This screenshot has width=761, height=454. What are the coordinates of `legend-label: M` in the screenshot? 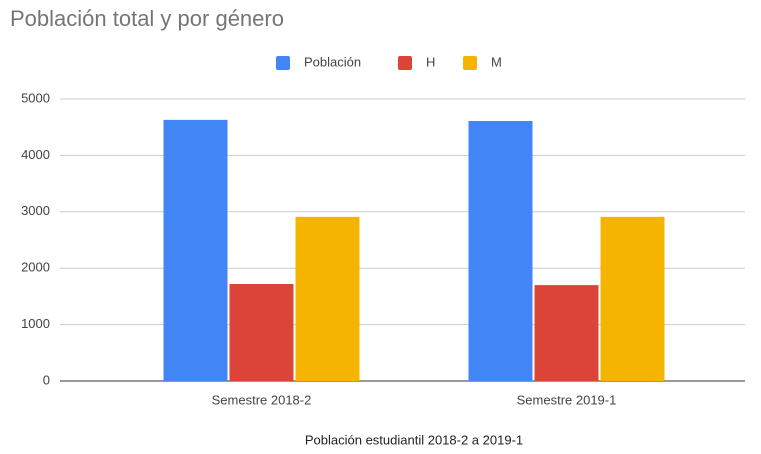 It's located at (496, 61).